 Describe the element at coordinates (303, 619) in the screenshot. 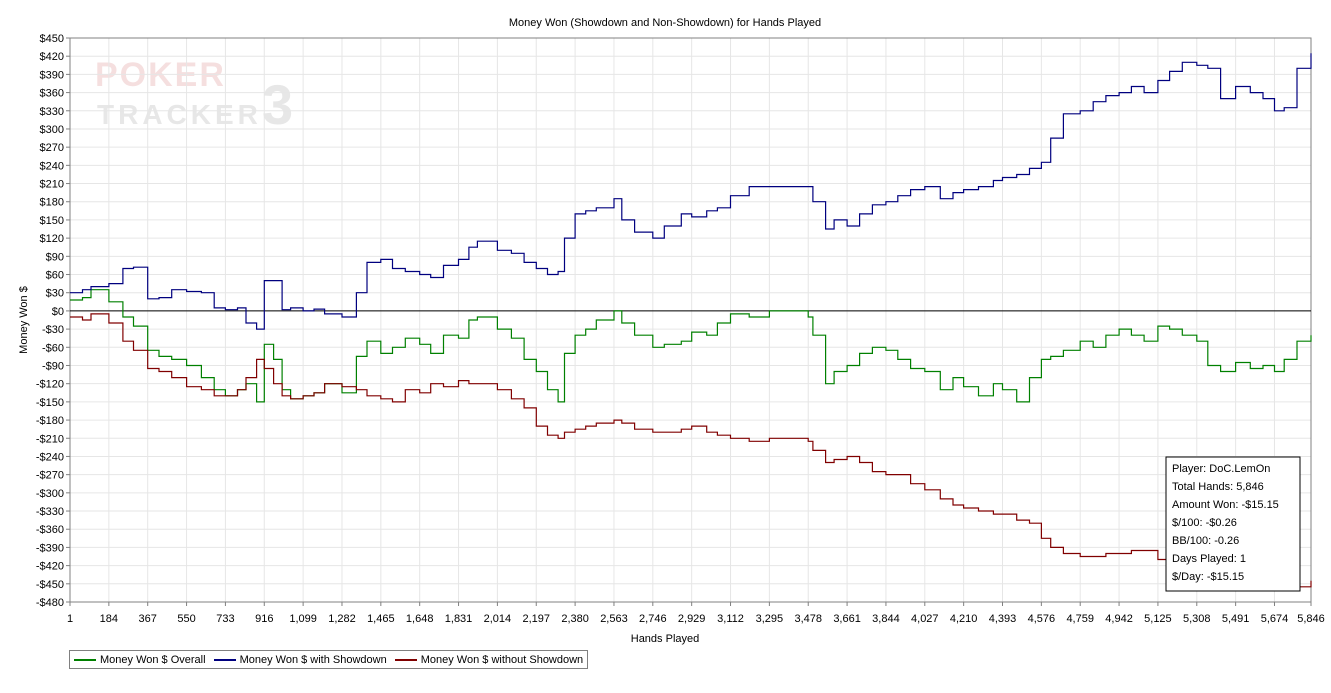

I see `x-tick-label: 1,099` at that location.